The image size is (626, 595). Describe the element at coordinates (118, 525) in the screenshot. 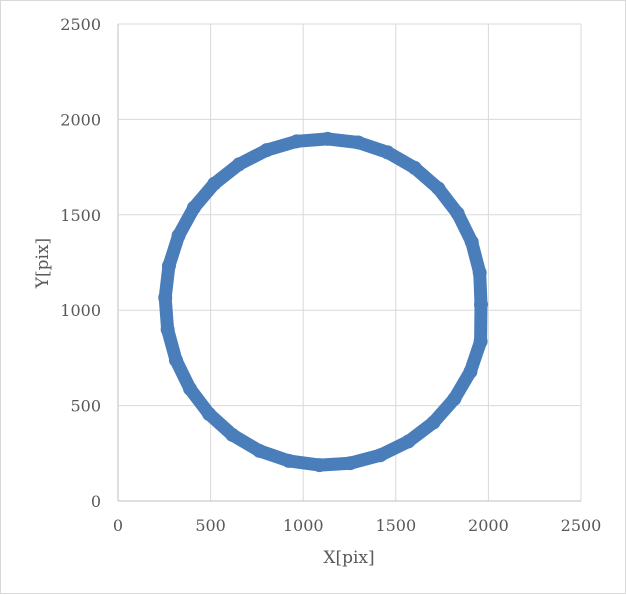

I see `x-tick-label: 0` at that location.